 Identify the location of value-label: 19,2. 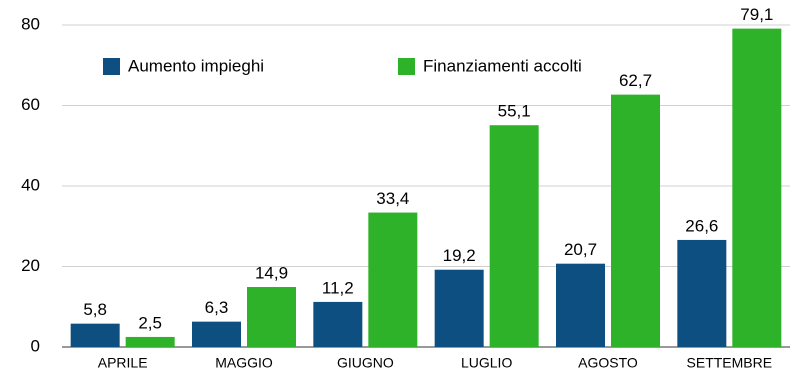
(459, 255).